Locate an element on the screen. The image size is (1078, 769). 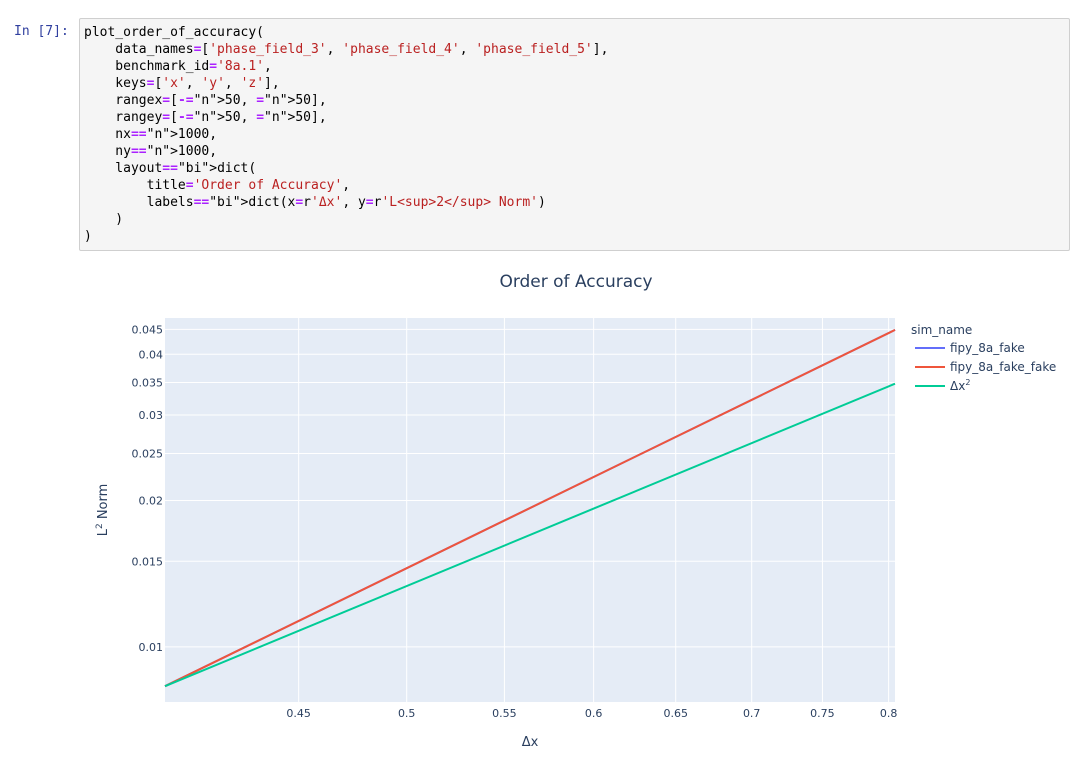
legend-item: Δx2 is located at coordinates (942, 385).